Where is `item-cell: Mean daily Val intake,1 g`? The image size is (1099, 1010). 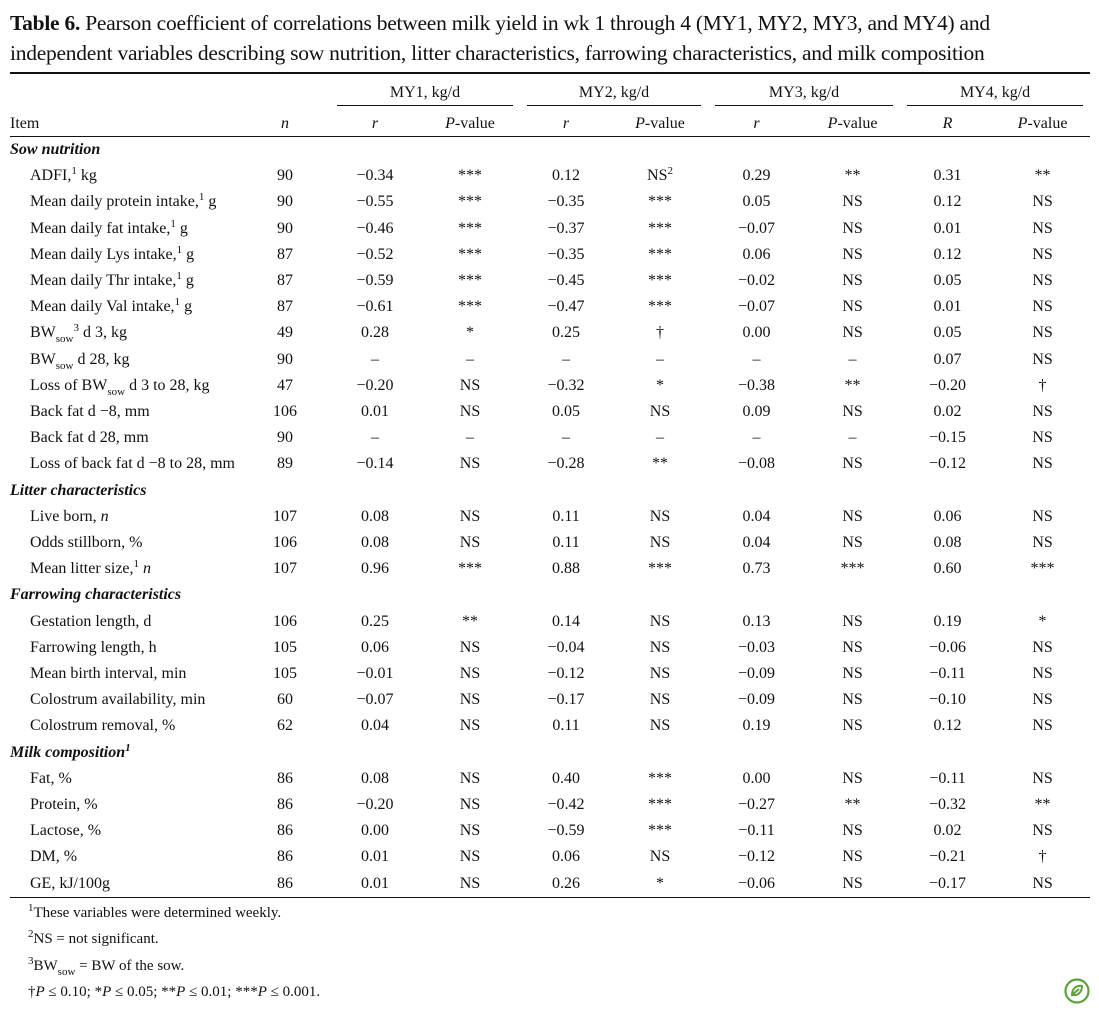 item-cell: Mean daily Val intake,1 g is located at coordinates (125, 307).